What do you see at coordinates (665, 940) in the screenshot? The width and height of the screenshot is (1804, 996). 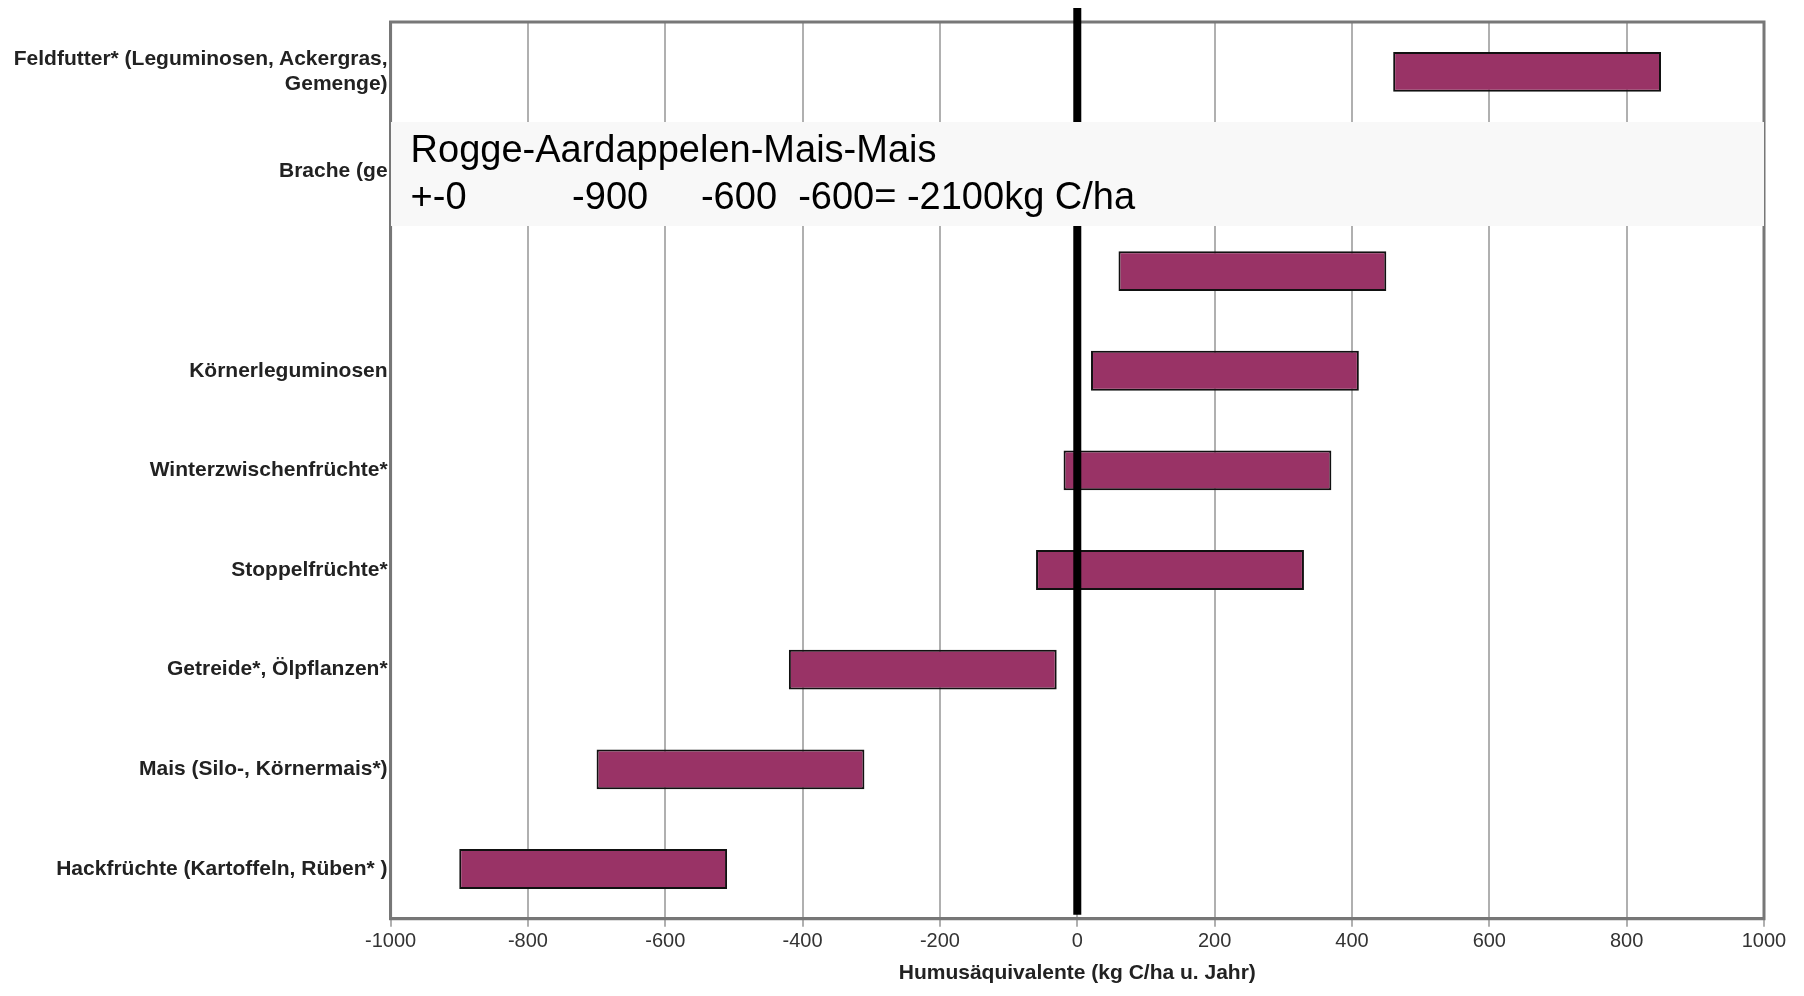 I see `x-tick-label: -600` at bounding box center [665, 940].